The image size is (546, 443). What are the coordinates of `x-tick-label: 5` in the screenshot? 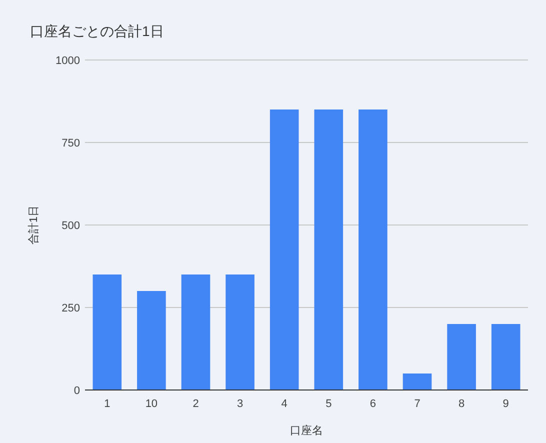 It's located at (329, 404).